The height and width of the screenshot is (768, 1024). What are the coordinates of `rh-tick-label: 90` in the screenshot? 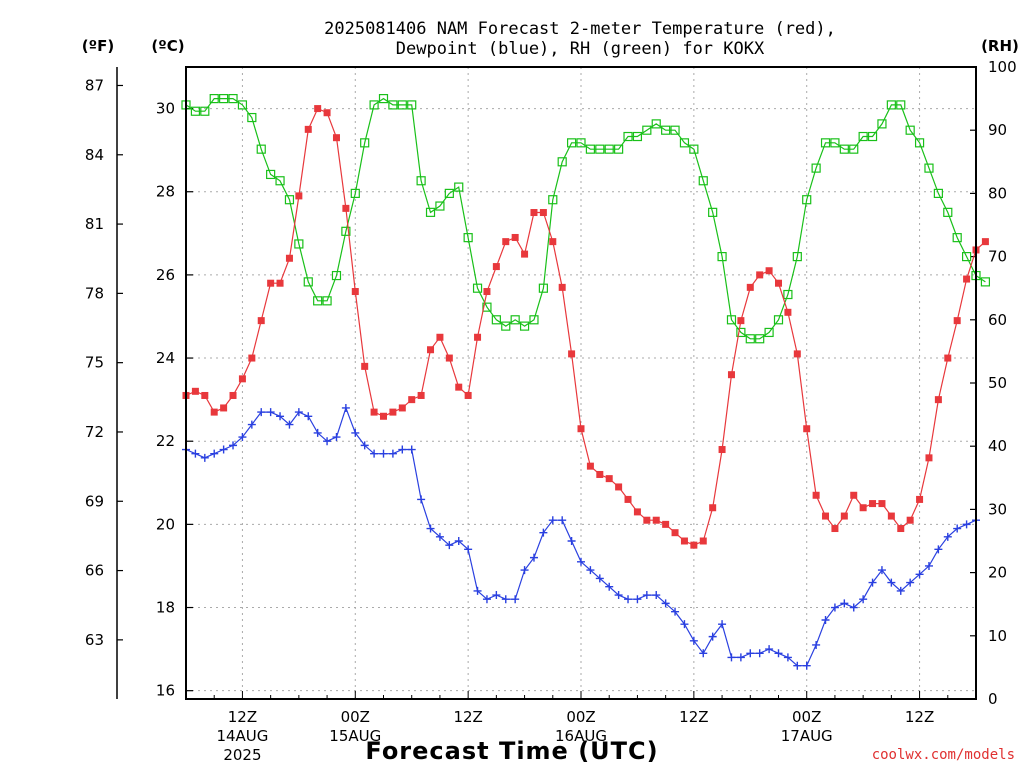 It's located at (997, 130).